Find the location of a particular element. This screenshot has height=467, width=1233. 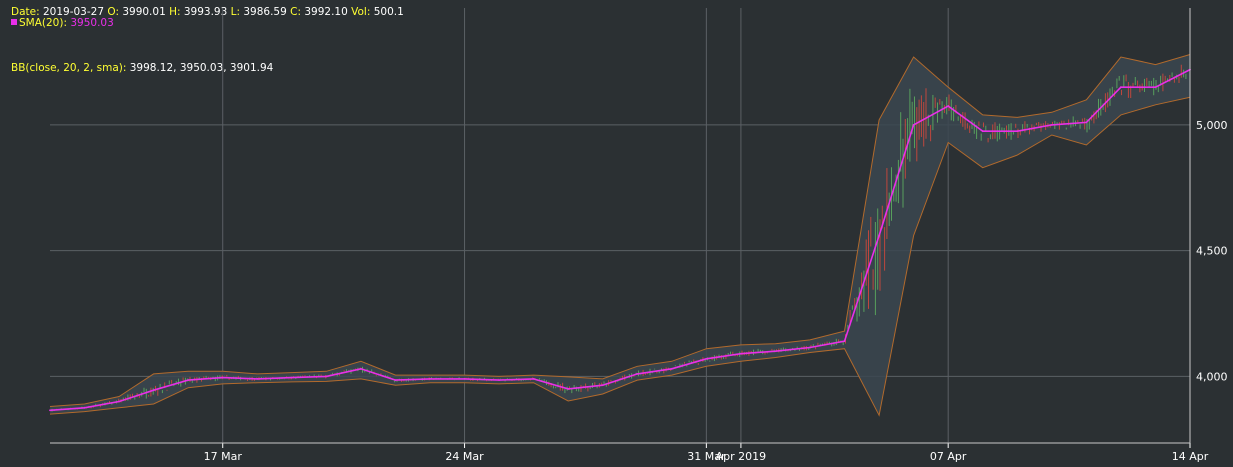

high-value: 3993.93 is located at coordinates (205, 12).